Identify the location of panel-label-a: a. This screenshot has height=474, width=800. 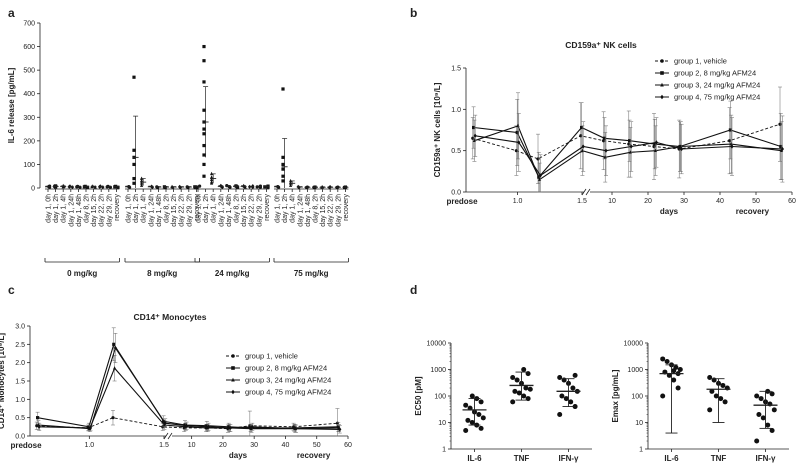
(11, 13).